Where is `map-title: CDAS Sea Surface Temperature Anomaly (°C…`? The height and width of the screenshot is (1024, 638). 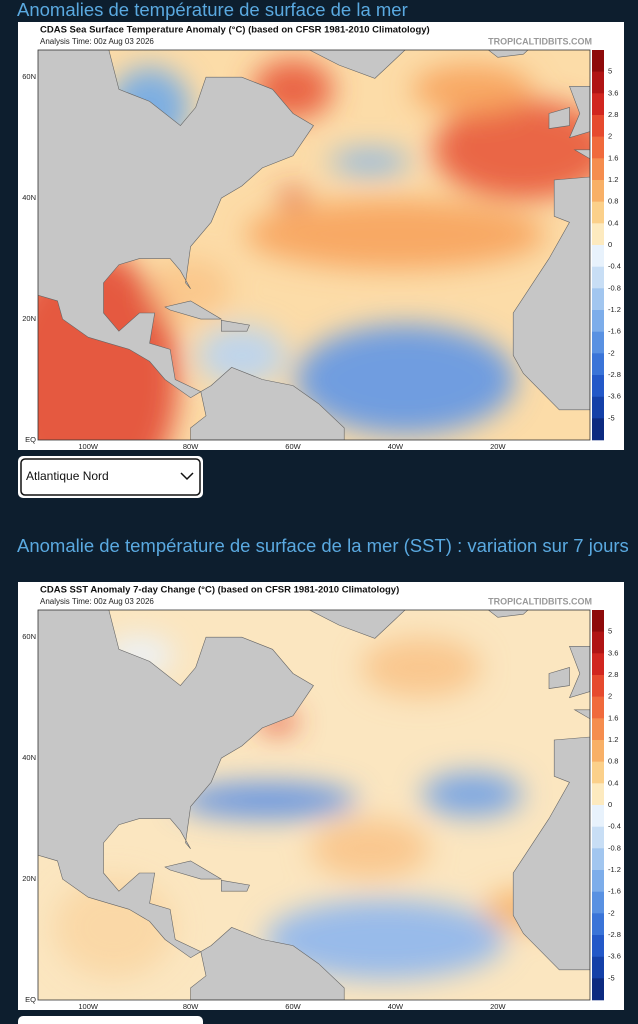
map-title: CDAS Sea Surface Temperature Anomaly (°C… is located at coordinates (235, 30).